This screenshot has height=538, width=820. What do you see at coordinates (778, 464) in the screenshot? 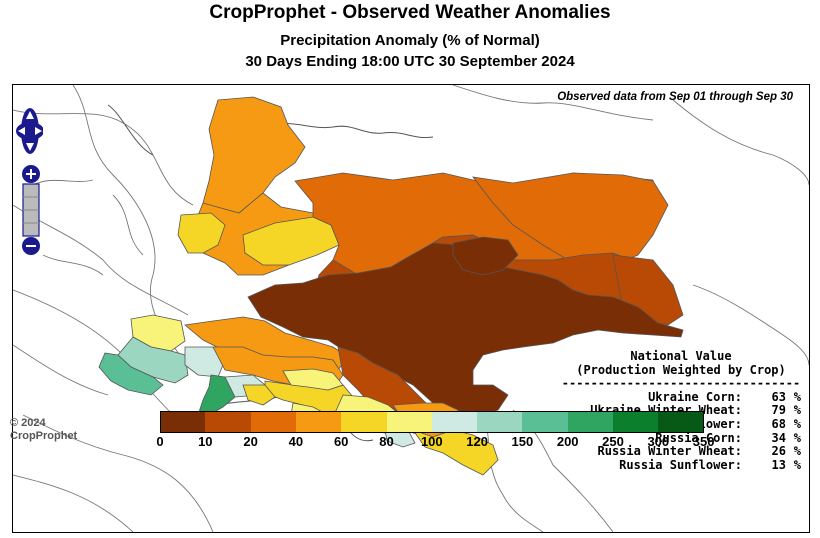
I see `national-row-value: 13` at bounding box center [778, 464].